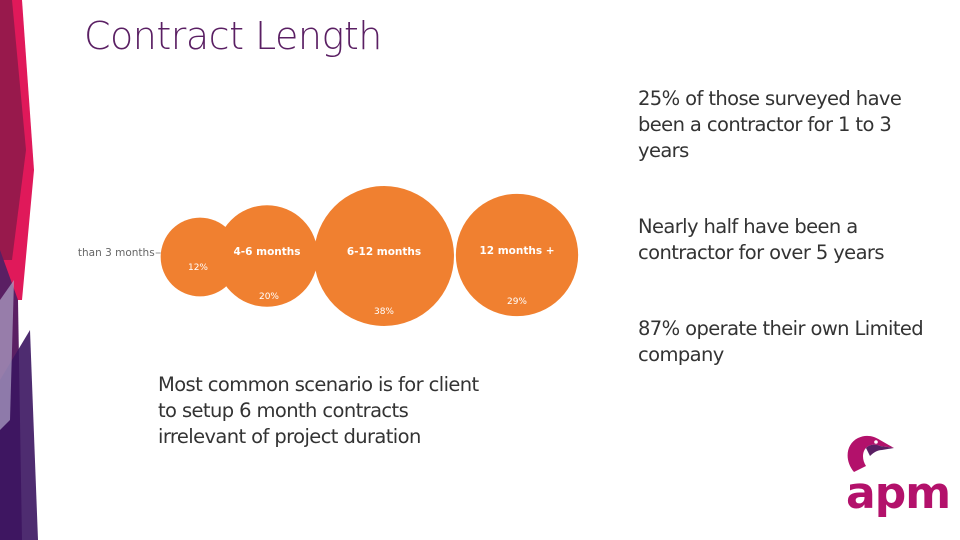 This screenshot has height=540, width=960. I want to click on value-label-3: 29%, so click(517, 302).